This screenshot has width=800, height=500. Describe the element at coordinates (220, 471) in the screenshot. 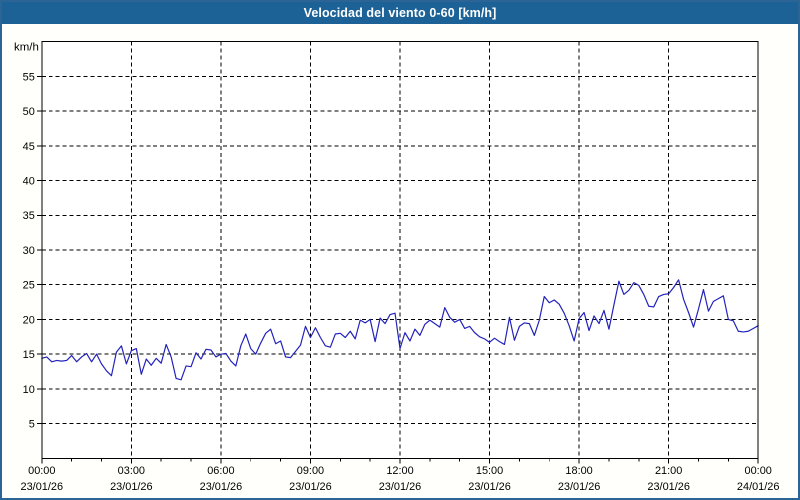

I see `x-tick-label-time: 06:00` at that location.